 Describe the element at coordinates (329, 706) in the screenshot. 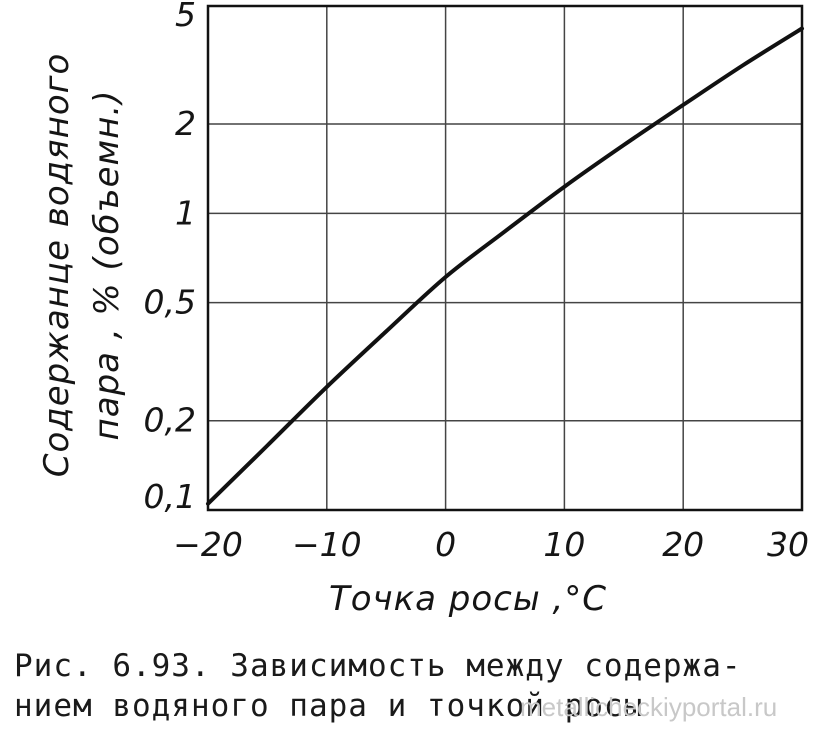

I see `figure-caption-line2: нием водяного пара и точкой росы` at that location.